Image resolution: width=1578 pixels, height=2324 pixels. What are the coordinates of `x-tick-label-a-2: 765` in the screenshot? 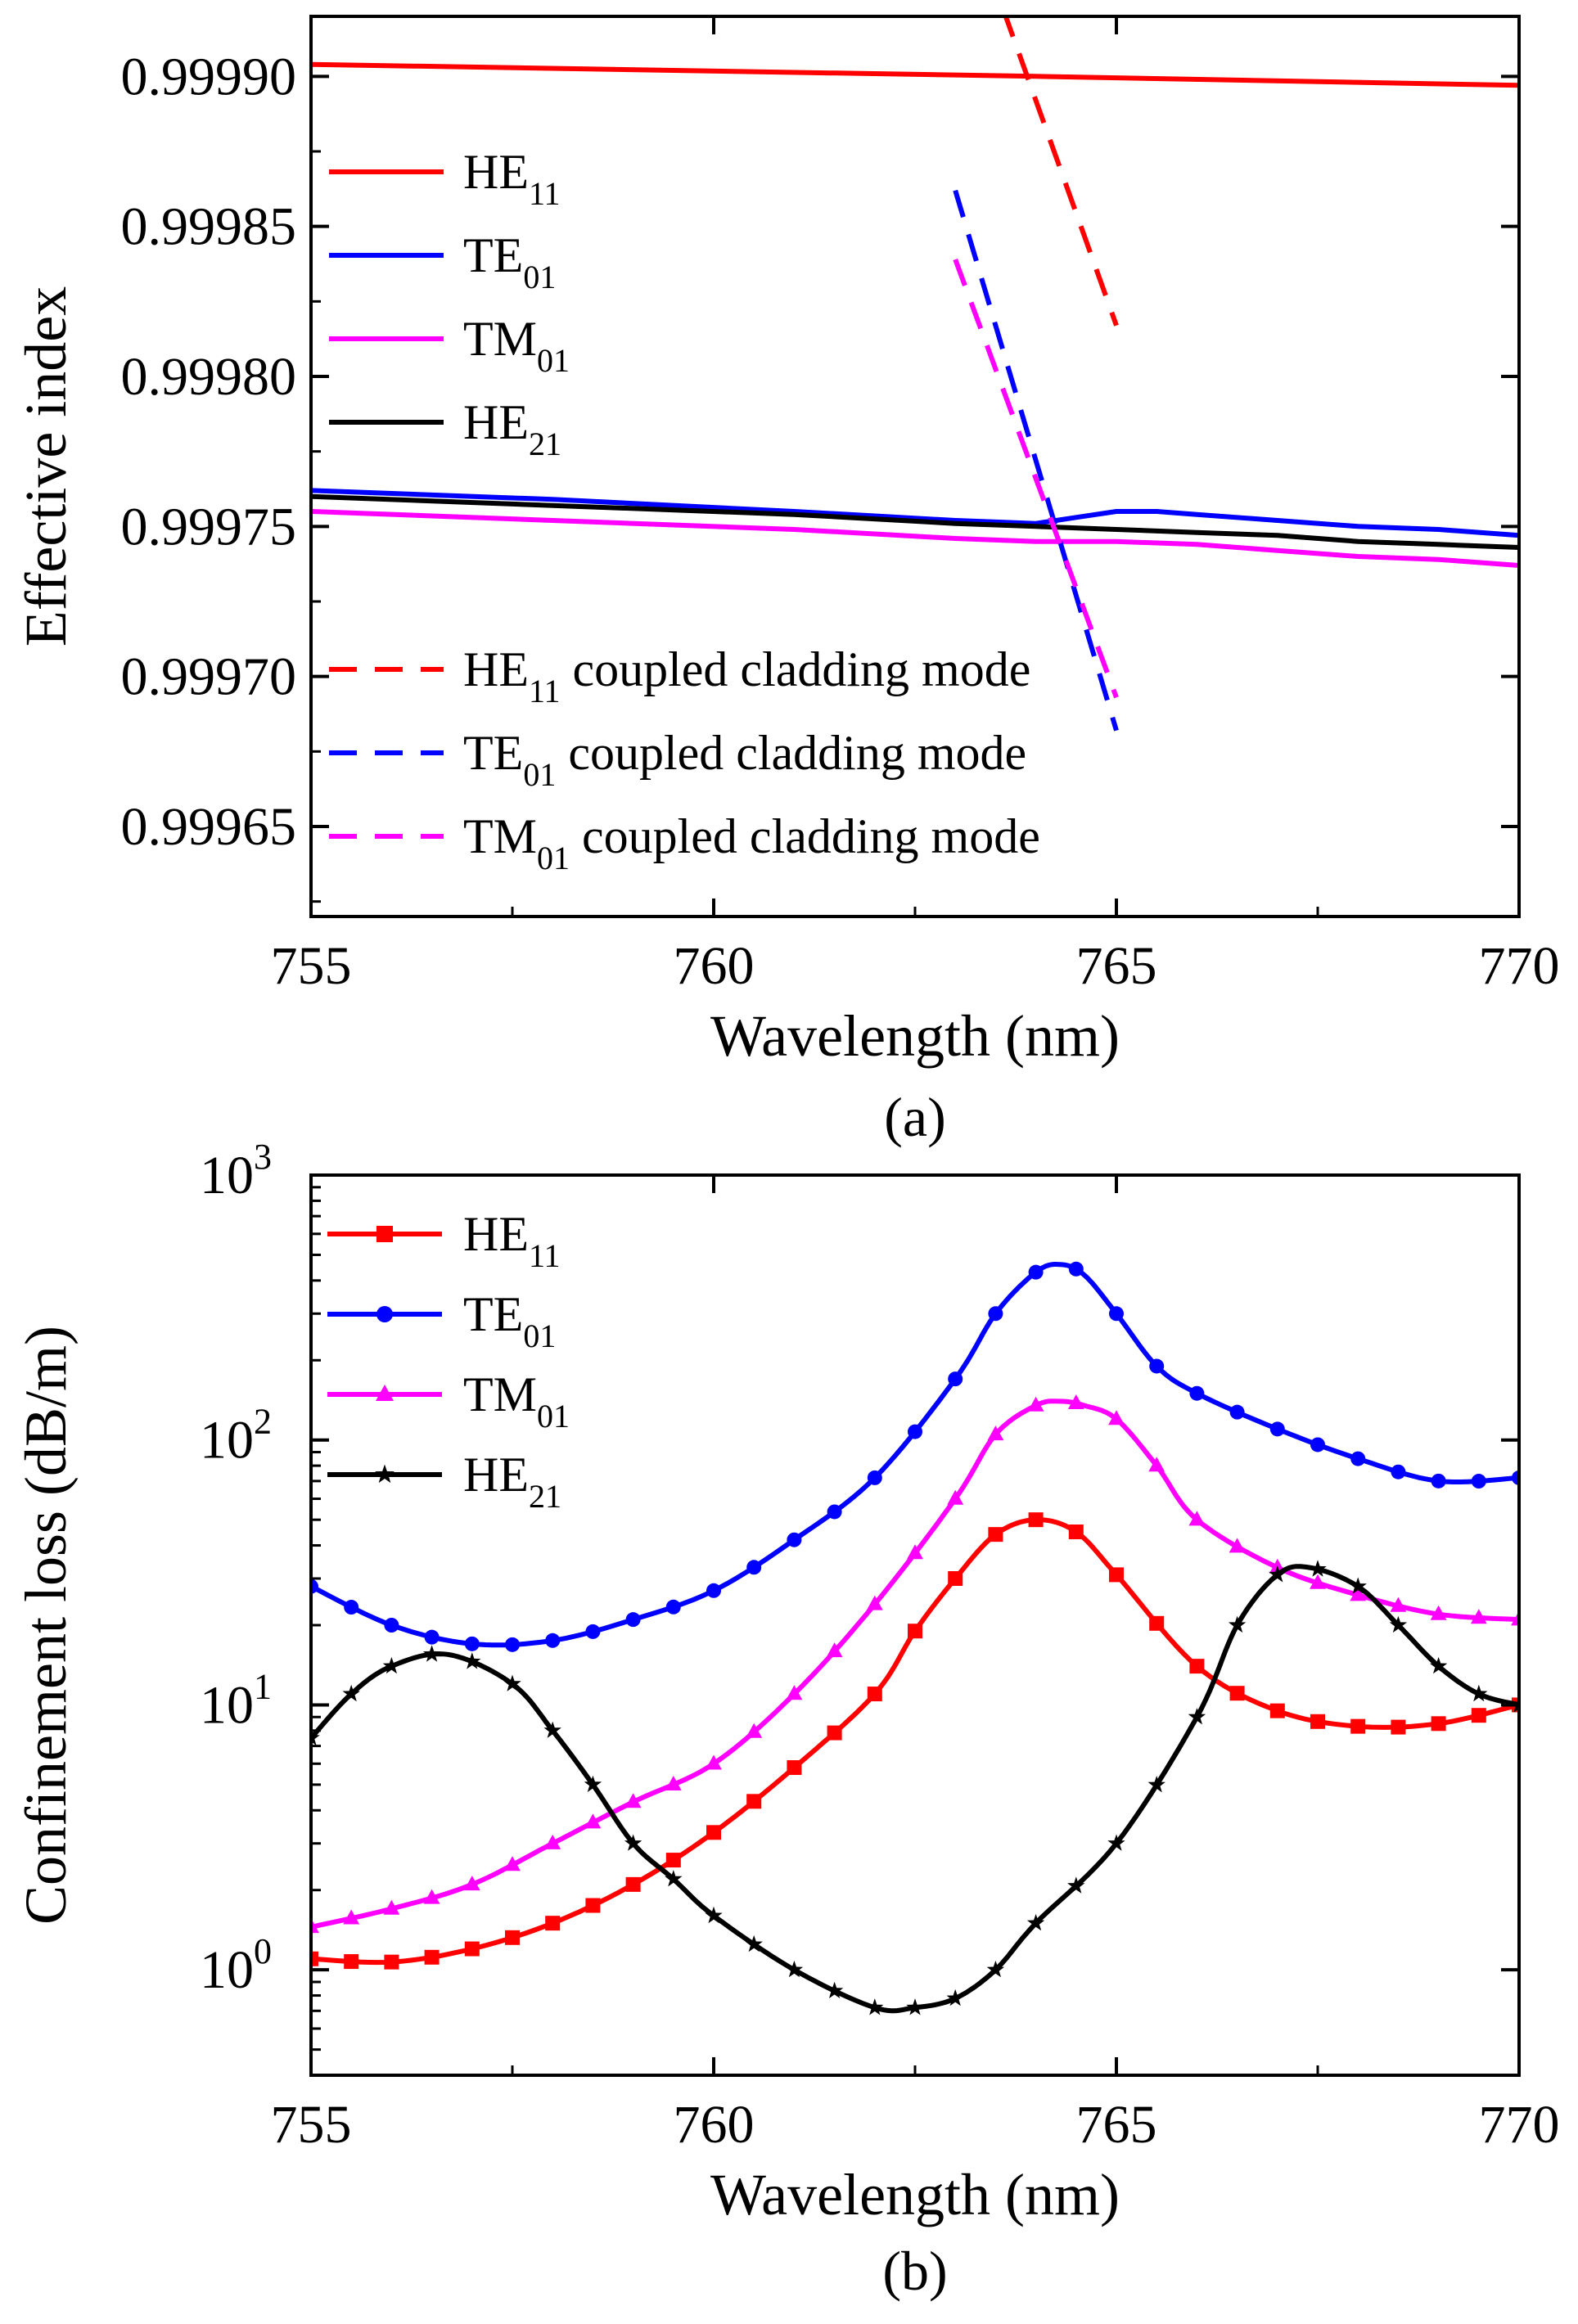 It's located at (1116, 966).